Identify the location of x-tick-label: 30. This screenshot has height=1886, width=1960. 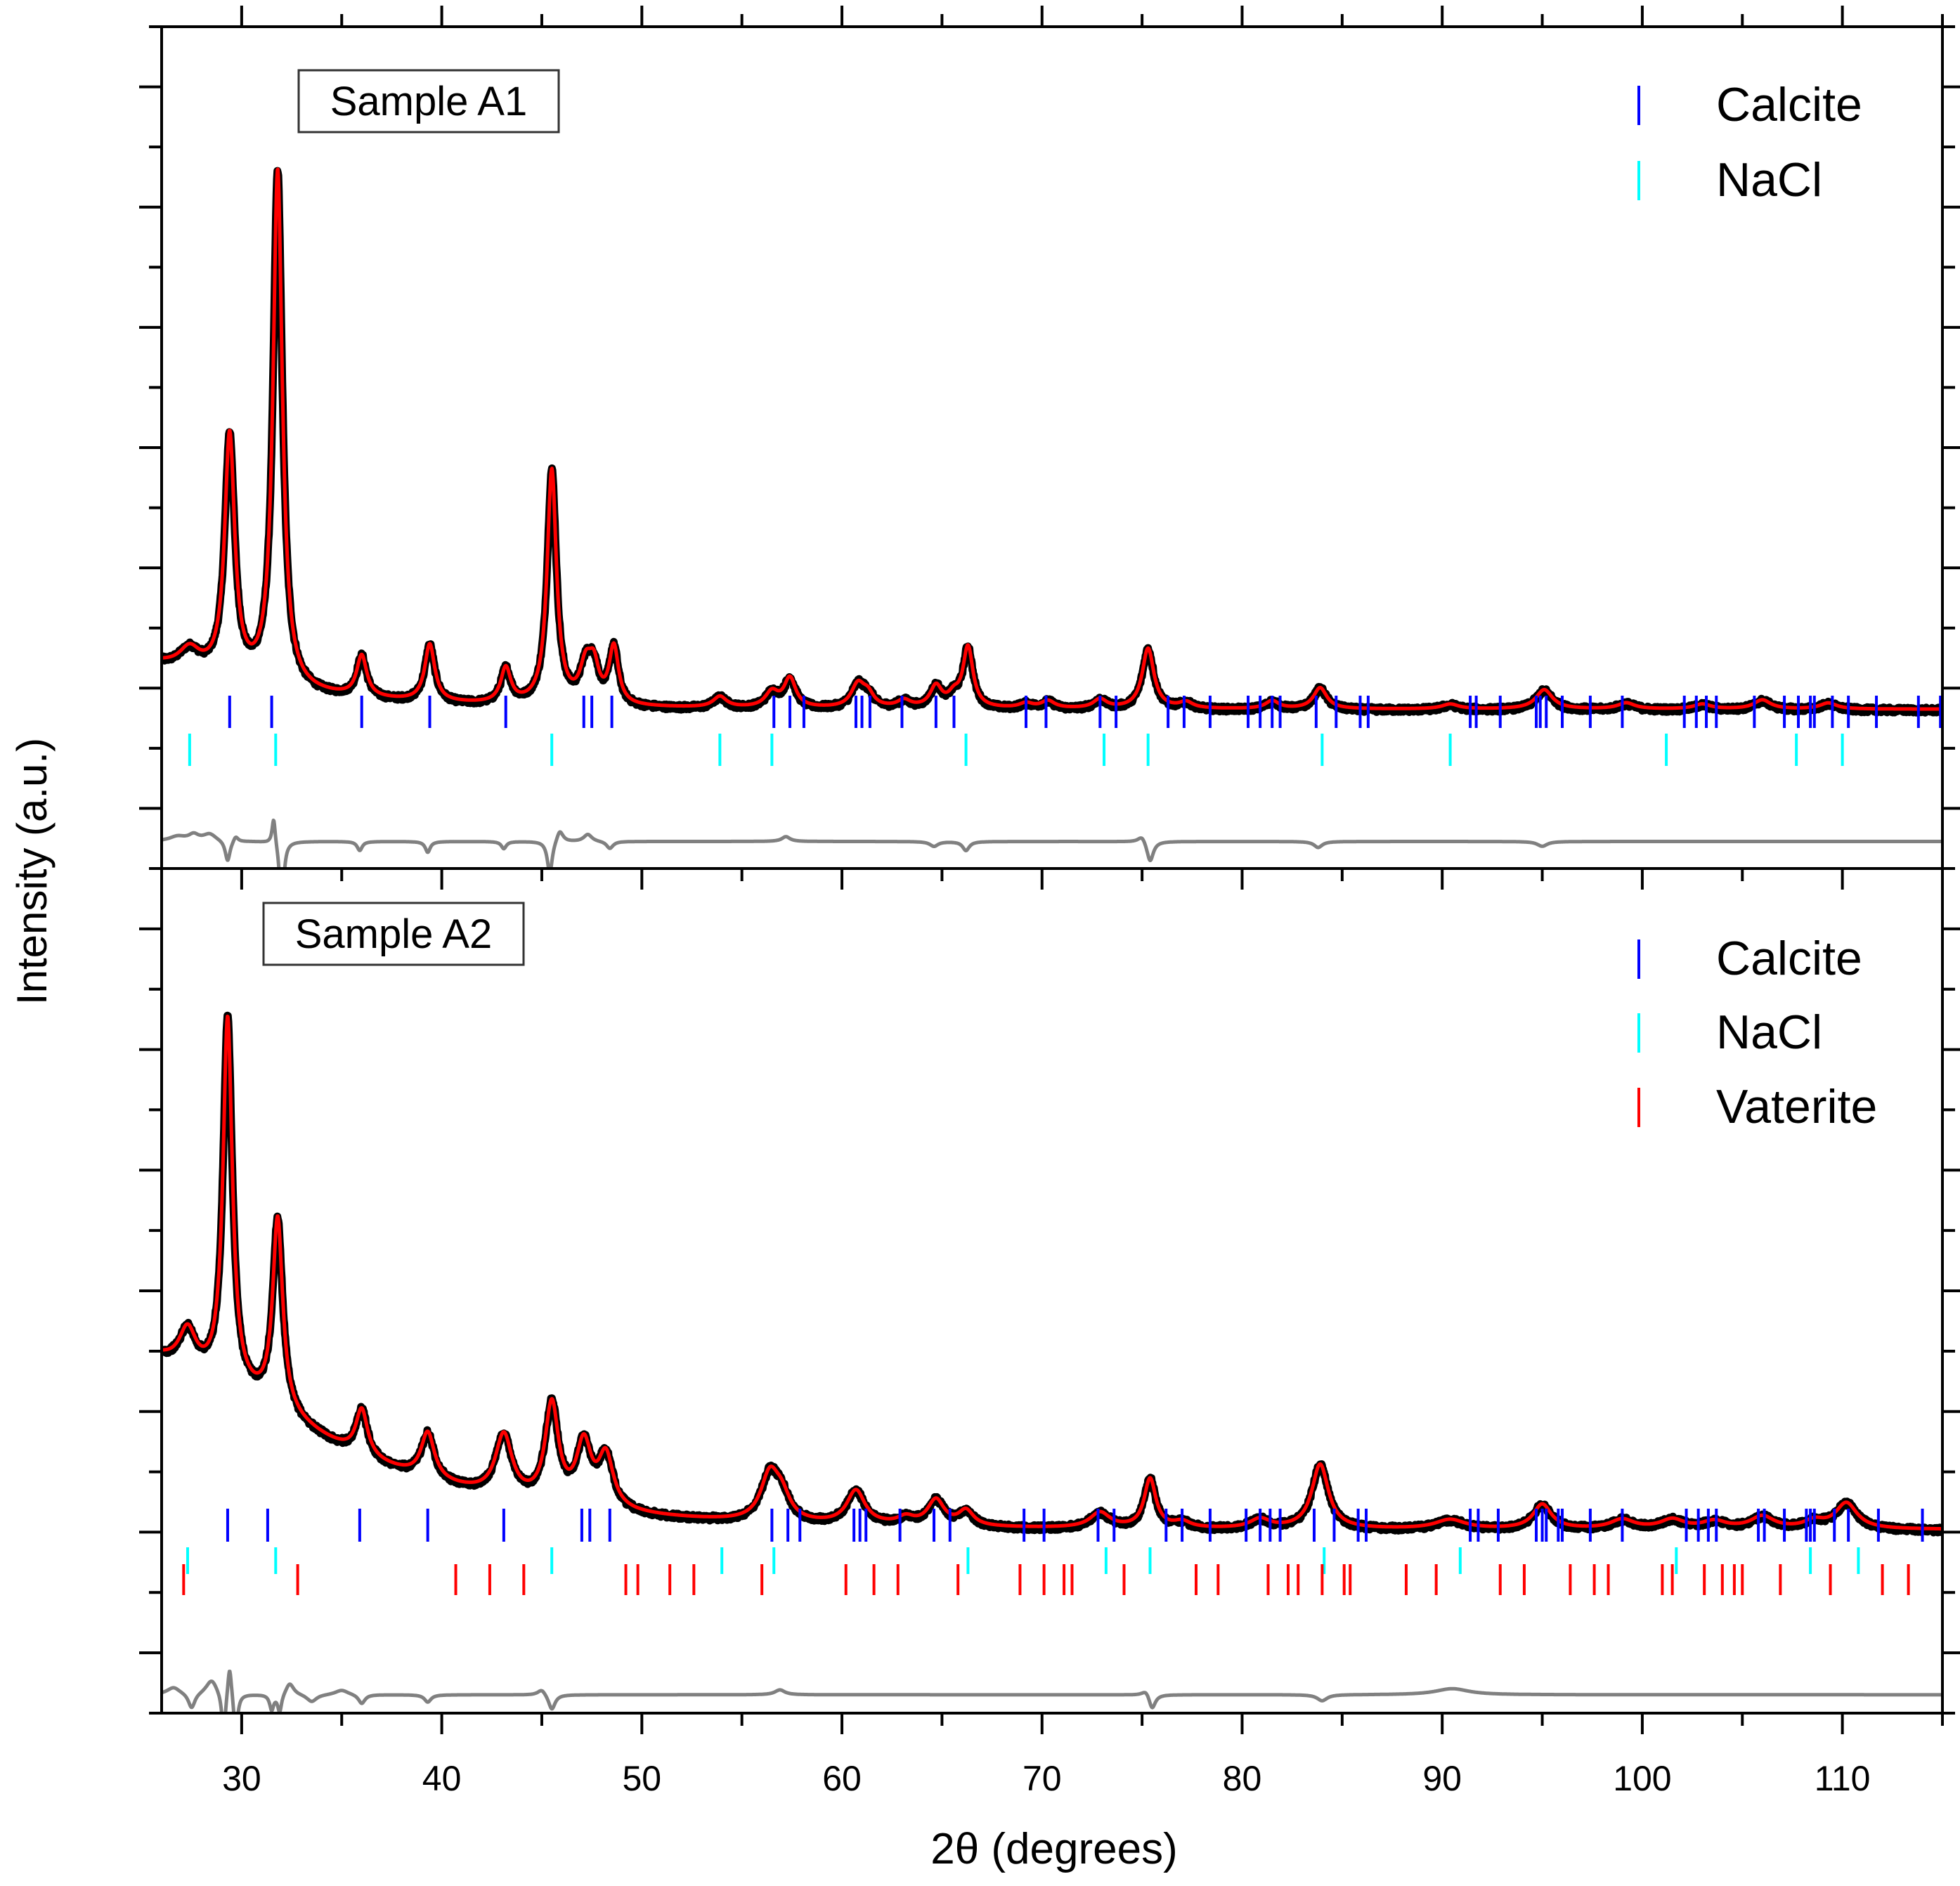
(242, 1778).